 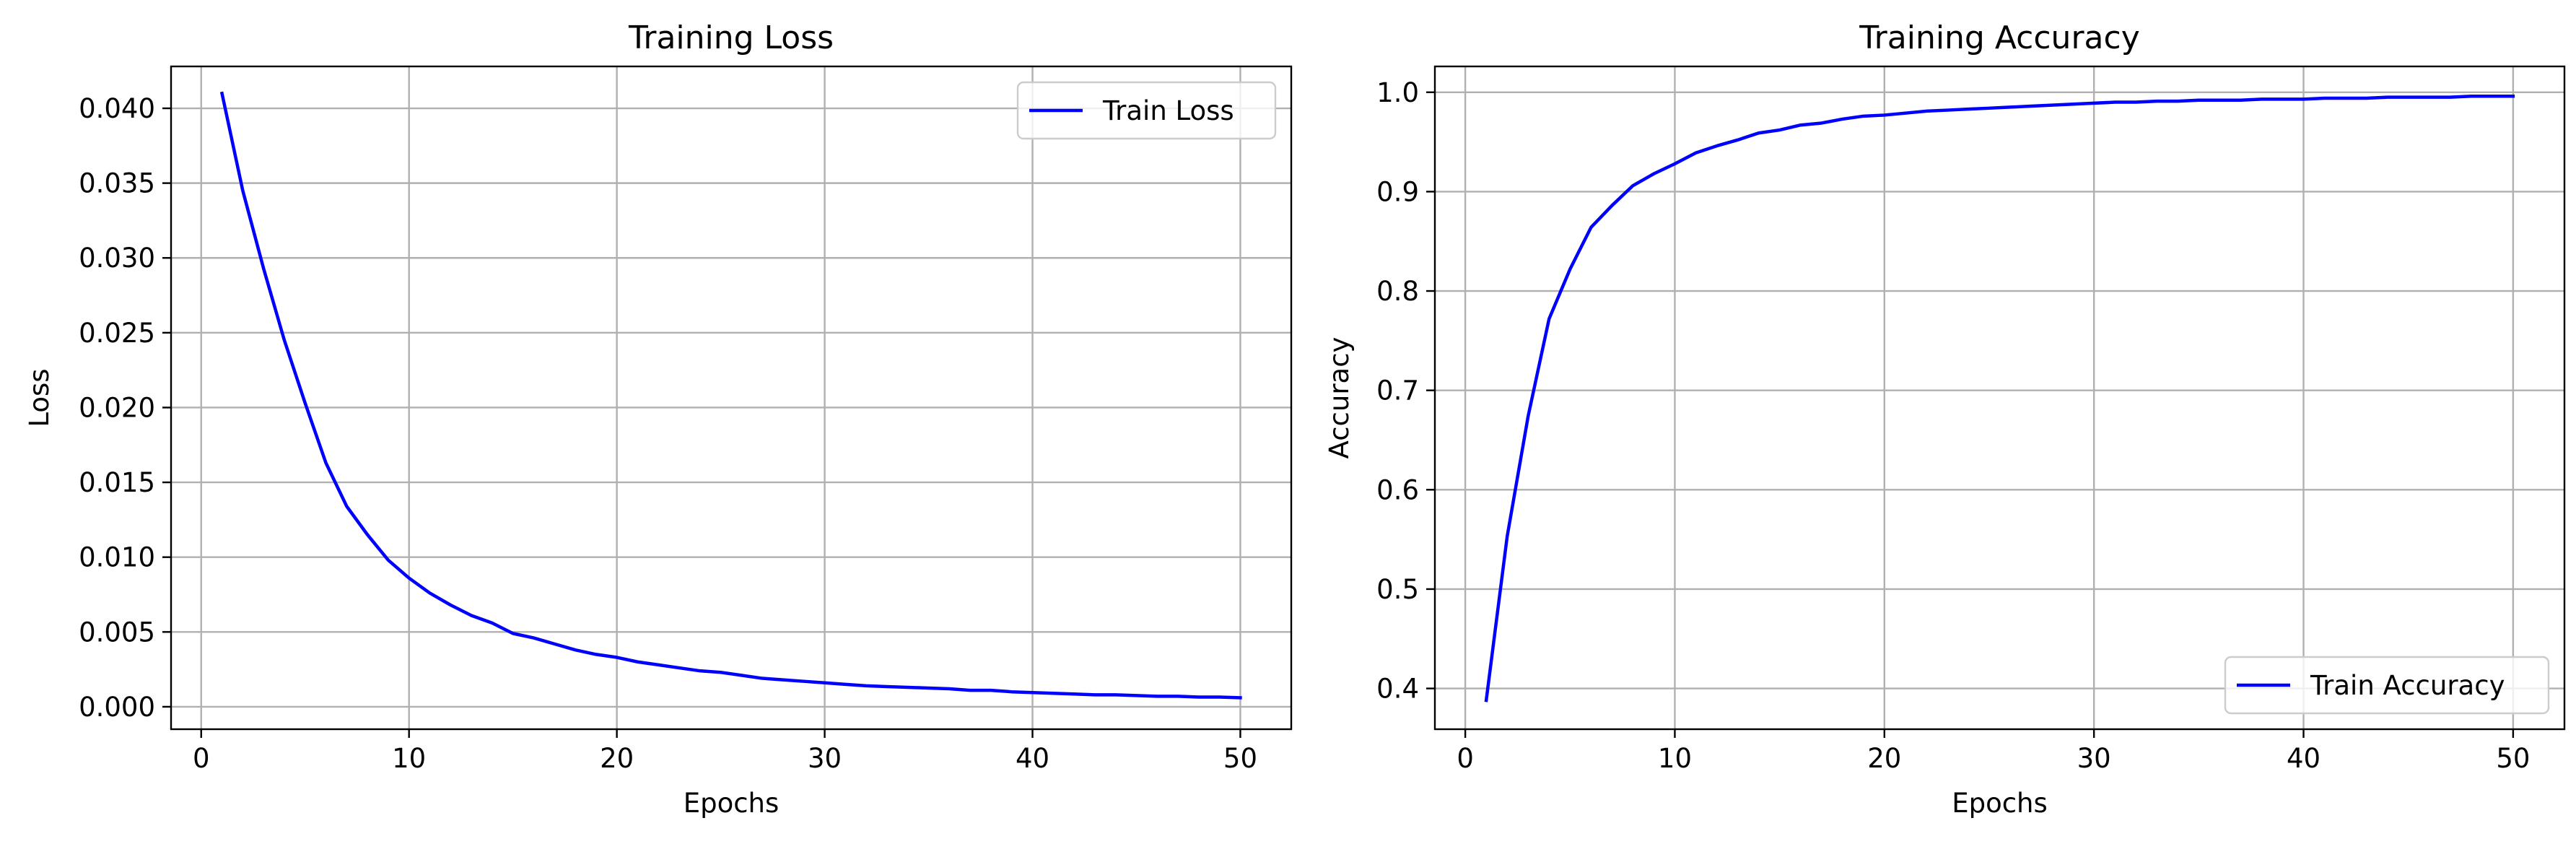 I want to click on accuracy-ytick-label-3: 0.7, so click(x=1397, y=390).